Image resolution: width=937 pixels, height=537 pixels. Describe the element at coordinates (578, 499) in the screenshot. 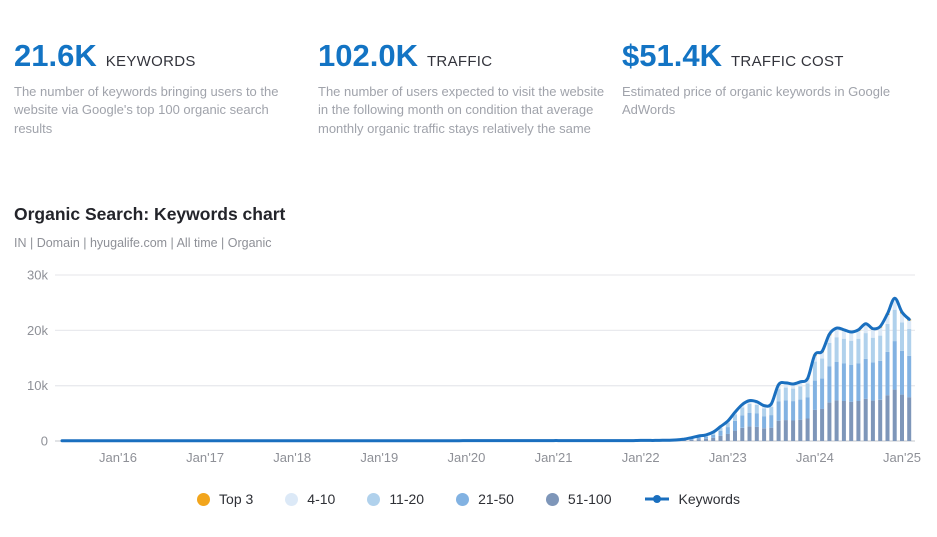

I see `legend-item-51-100: 51-100` at that location.